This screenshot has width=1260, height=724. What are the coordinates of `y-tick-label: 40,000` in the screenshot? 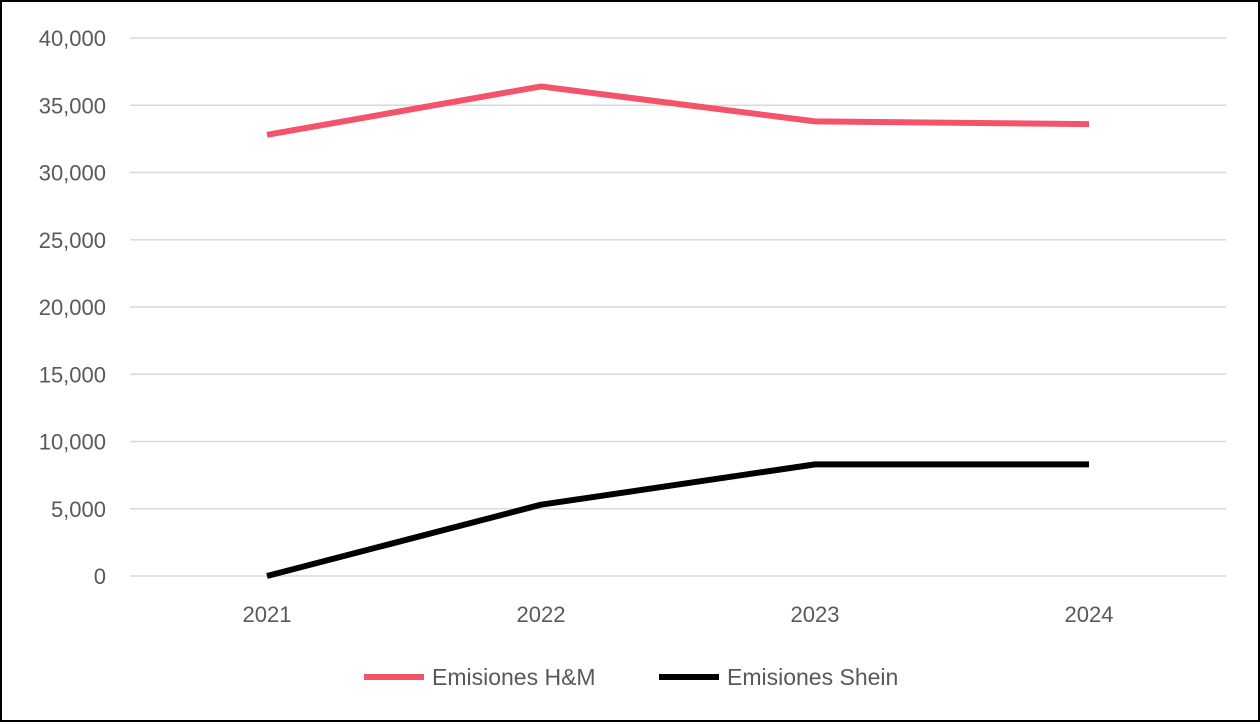 It's located at (72, 38).